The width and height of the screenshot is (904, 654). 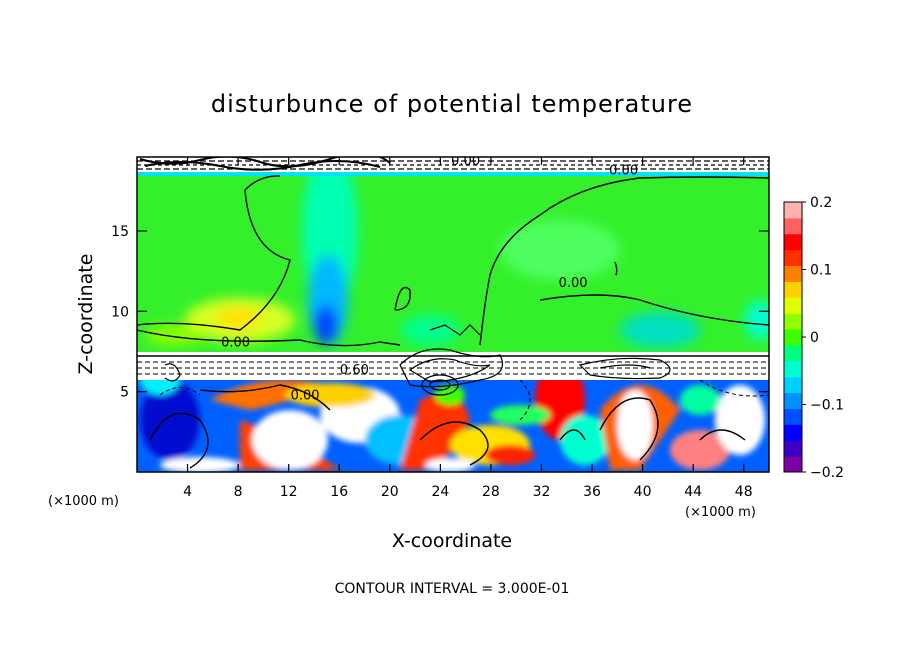 What do you see at coordinates (354, 370) in the screenshot?
I see `contour-label: 0.60` at bounding box center [354, 370].